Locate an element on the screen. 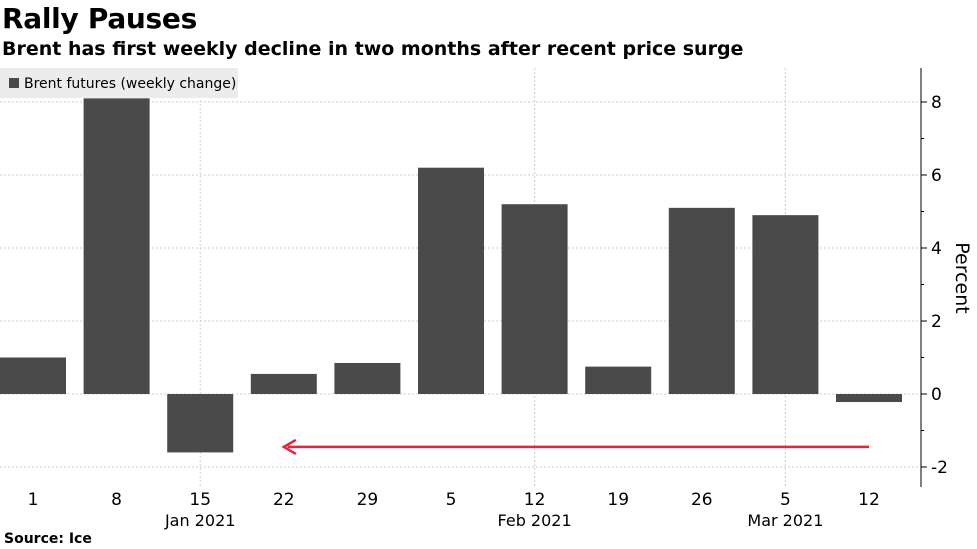 Image resolution: width=977 pixels, height=549 pixels. legend: Brent futures (weekly change) is located at coordinates (119, 83).